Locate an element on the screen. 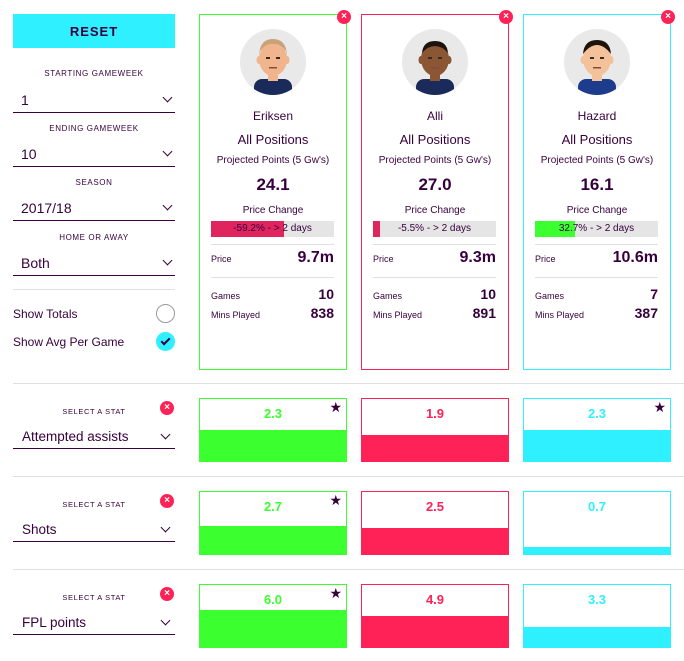 The width and height of the screenshot is (684, 661). starting-gameweek-select: 1 is located at coordinates (94, 100).